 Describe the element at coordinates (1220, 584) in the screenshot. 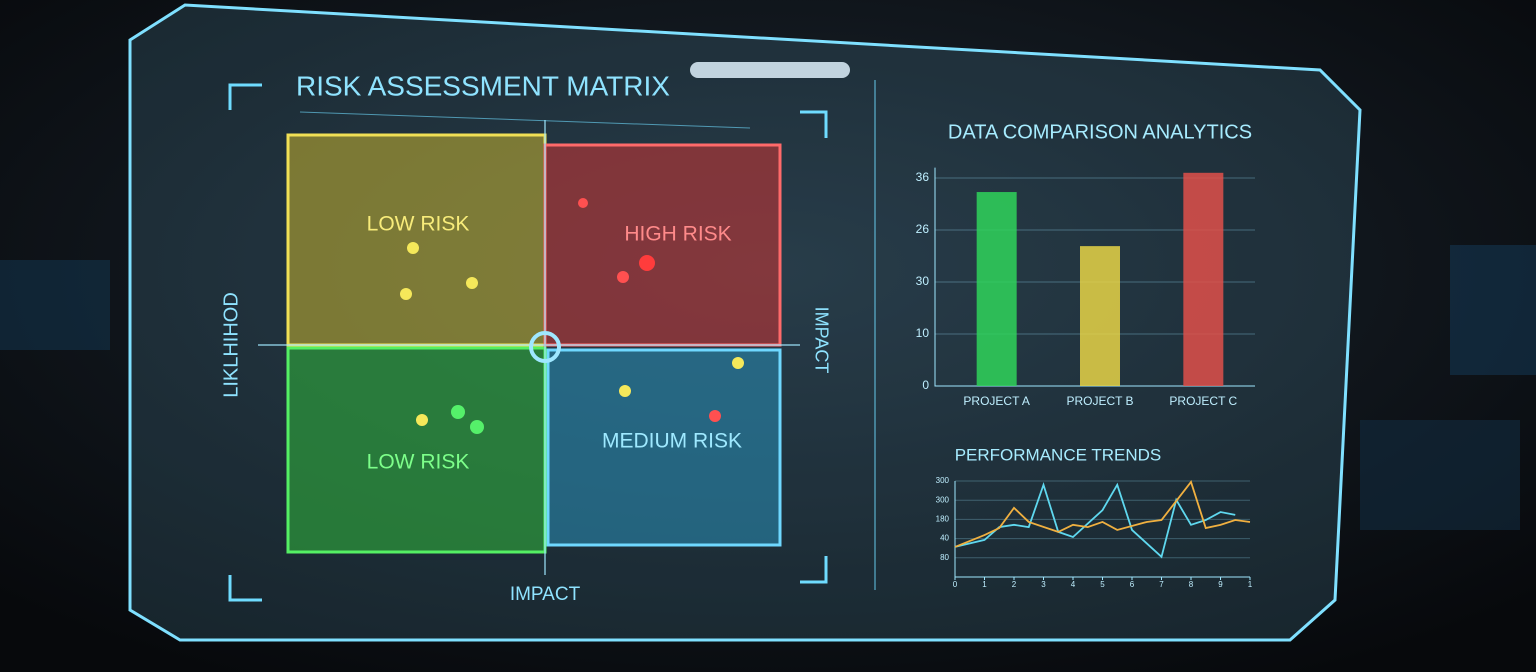

I see `x-tick-label: 9` at that location.